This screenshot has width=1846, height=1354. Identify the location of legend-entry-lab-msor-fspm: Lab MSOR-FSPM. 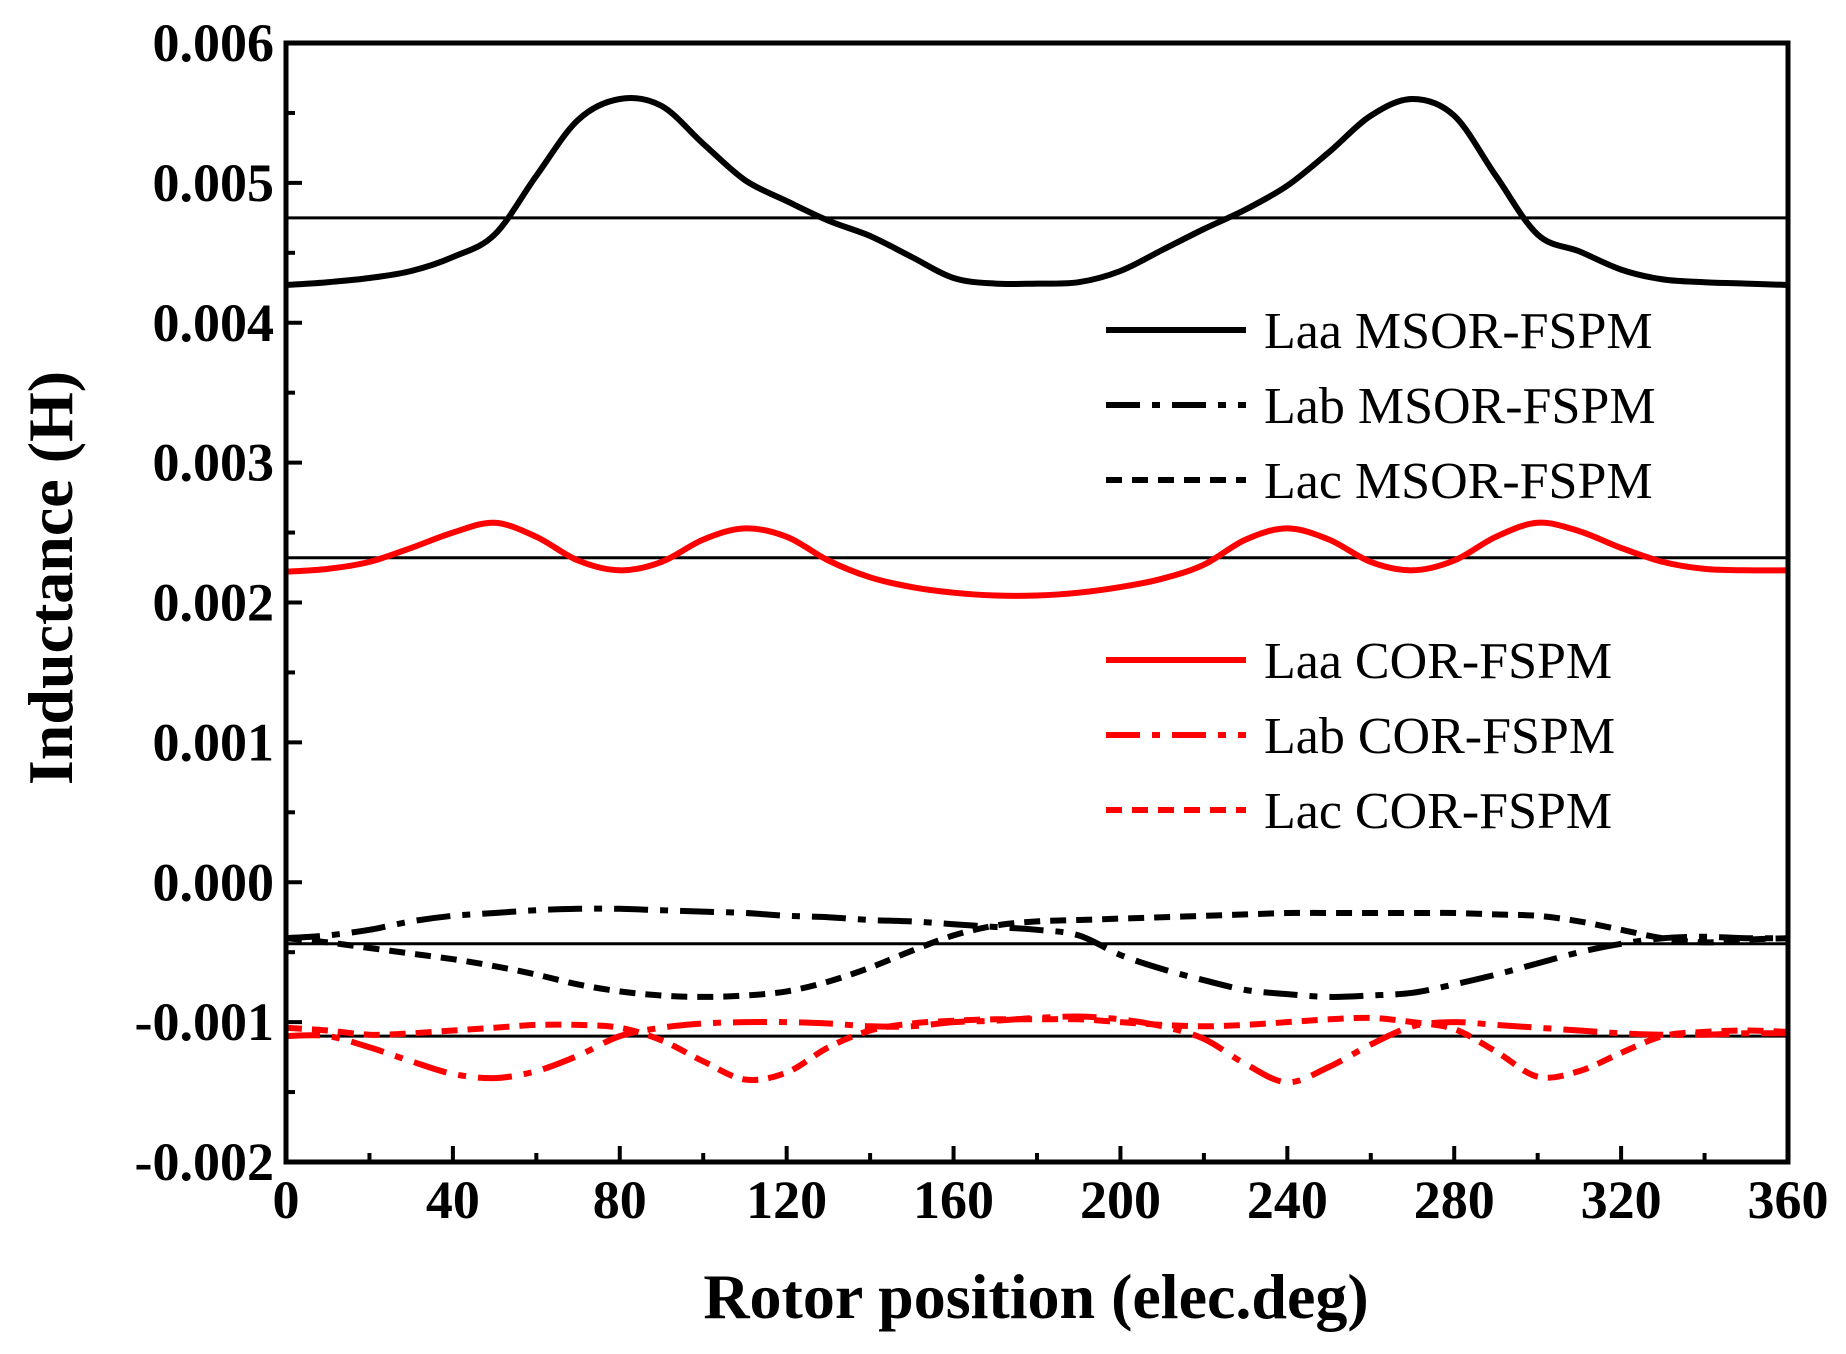
(1381, 406).